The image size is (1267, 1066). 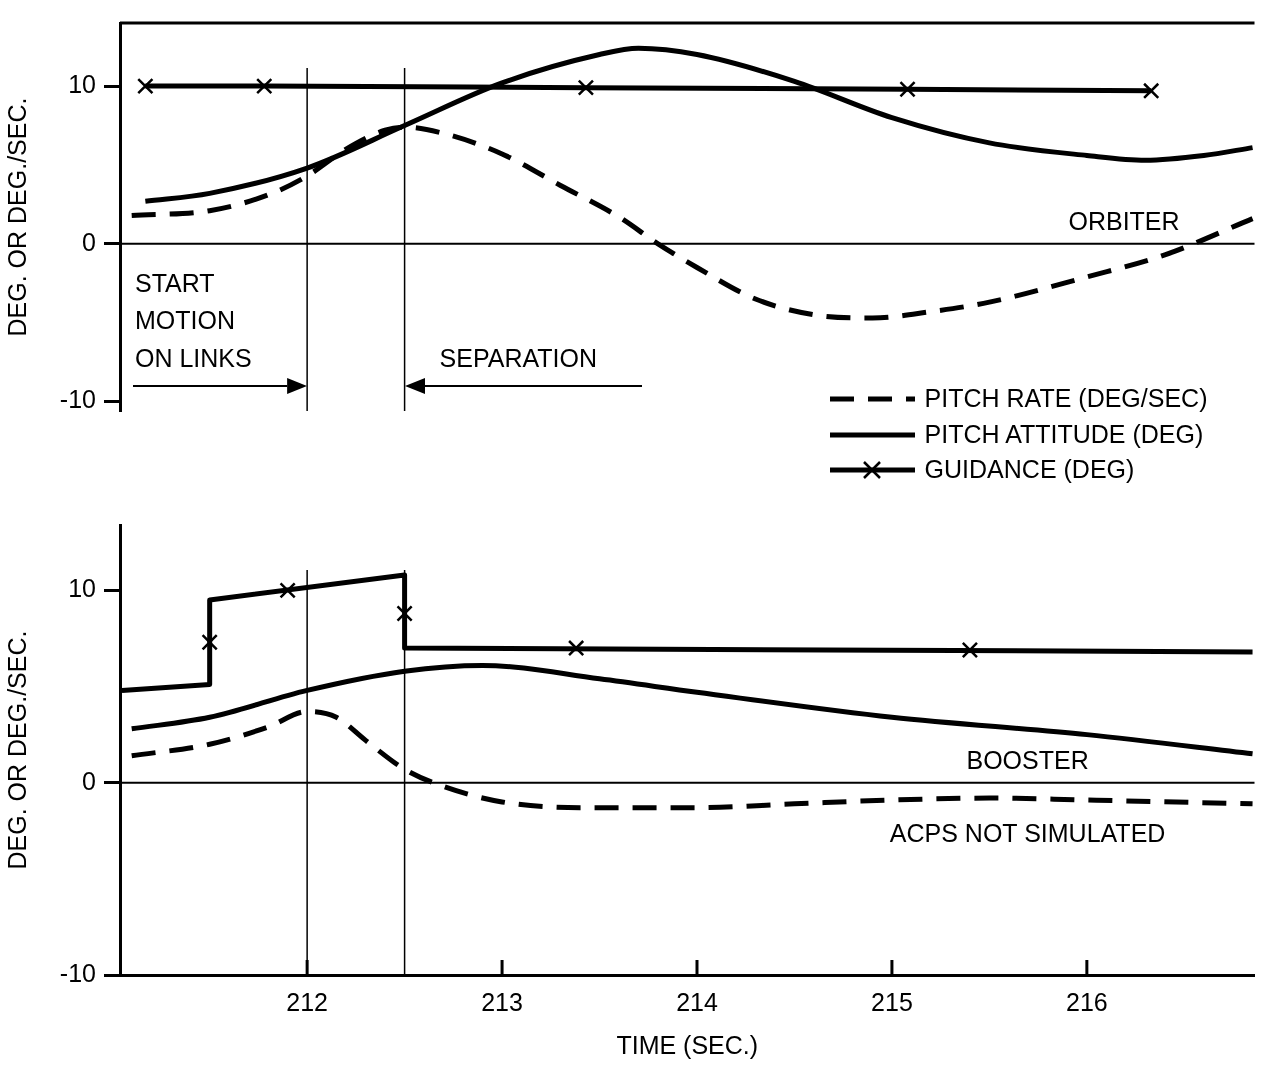 What do you see at coordinates (1124, 220) in the screenshot?
I see `annotation: ORBITER` at bounding box center [1124, 220].